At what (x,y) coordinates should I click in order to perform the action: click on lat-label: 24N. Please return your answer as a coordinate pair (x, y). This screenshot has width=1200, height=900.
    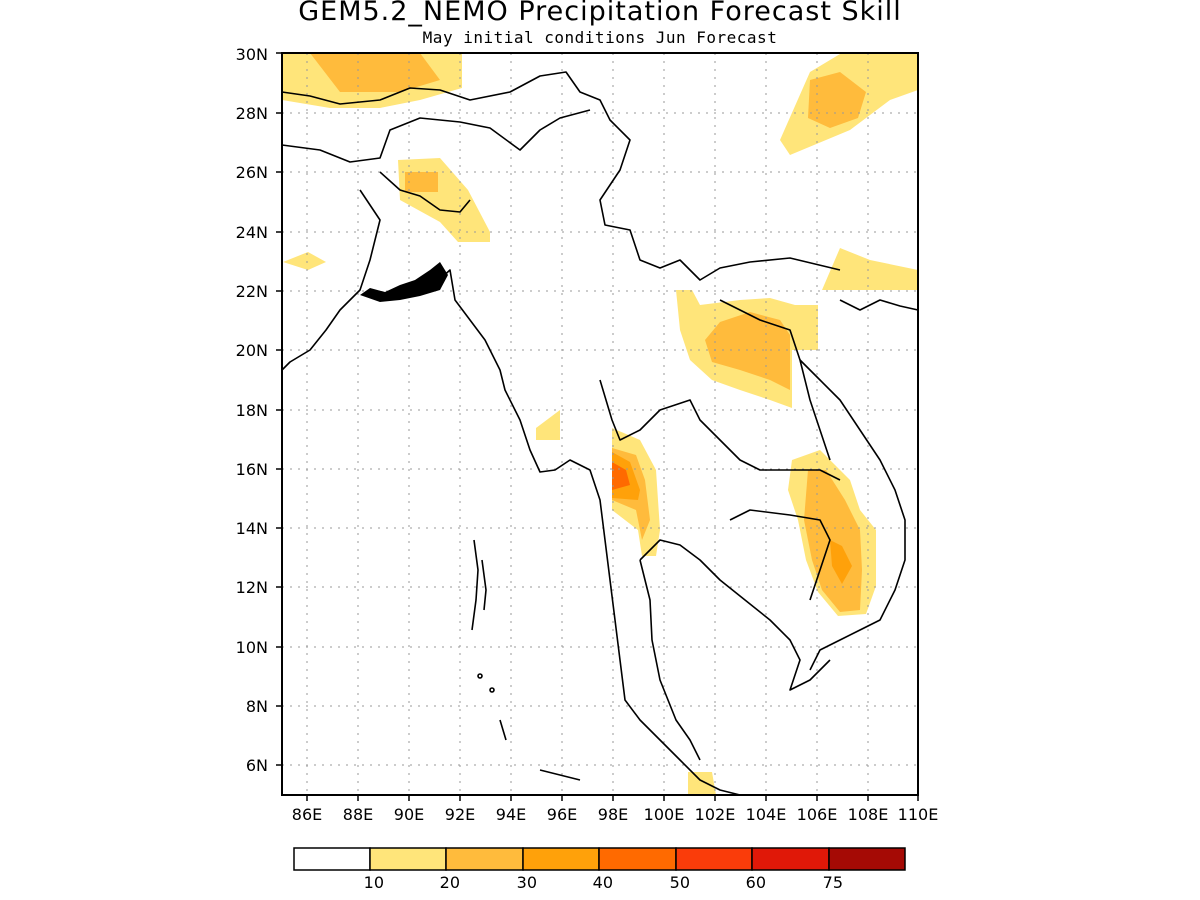
    Looking at the image, I should click on (252, 232).